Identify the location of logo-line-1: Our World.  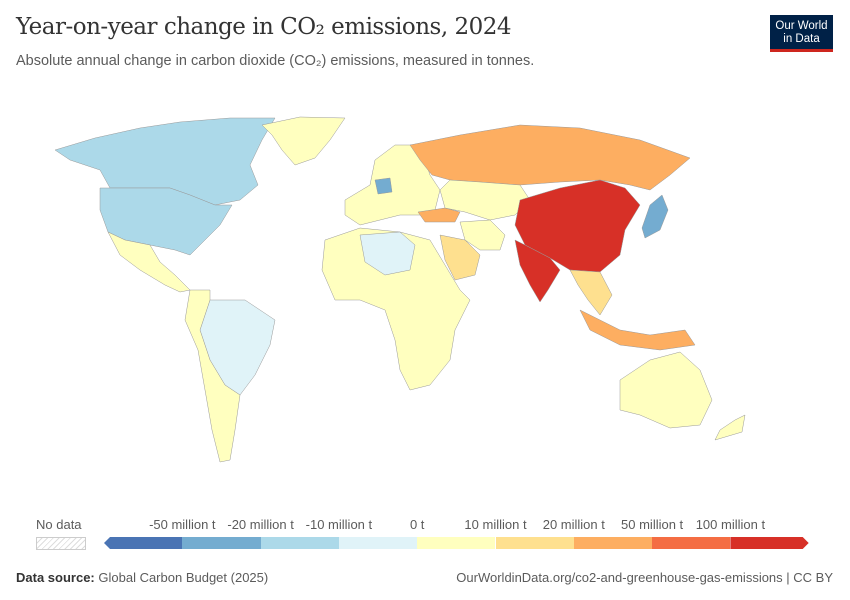
(801, 26).